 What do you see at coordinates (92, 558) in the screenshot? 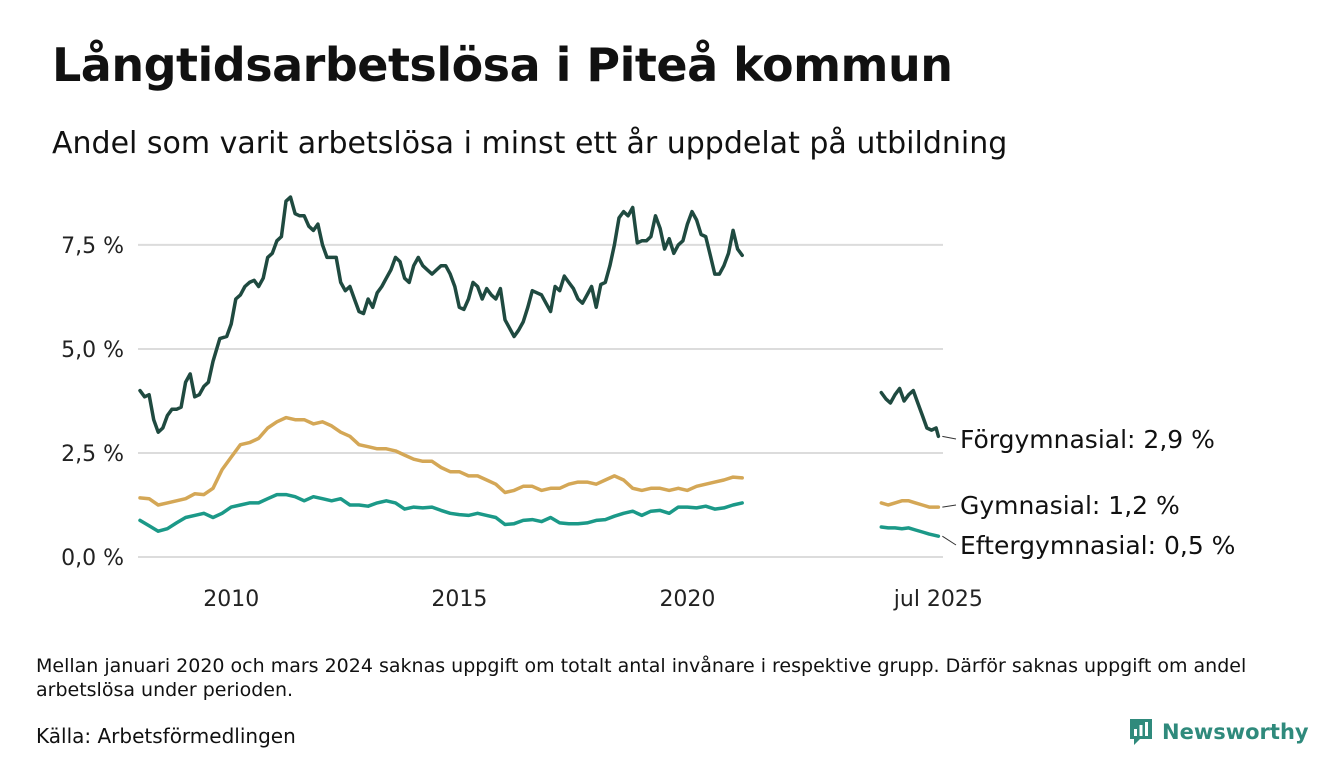
I see `y-tick-label: 0,0 %` at bounding box center [92, 558].